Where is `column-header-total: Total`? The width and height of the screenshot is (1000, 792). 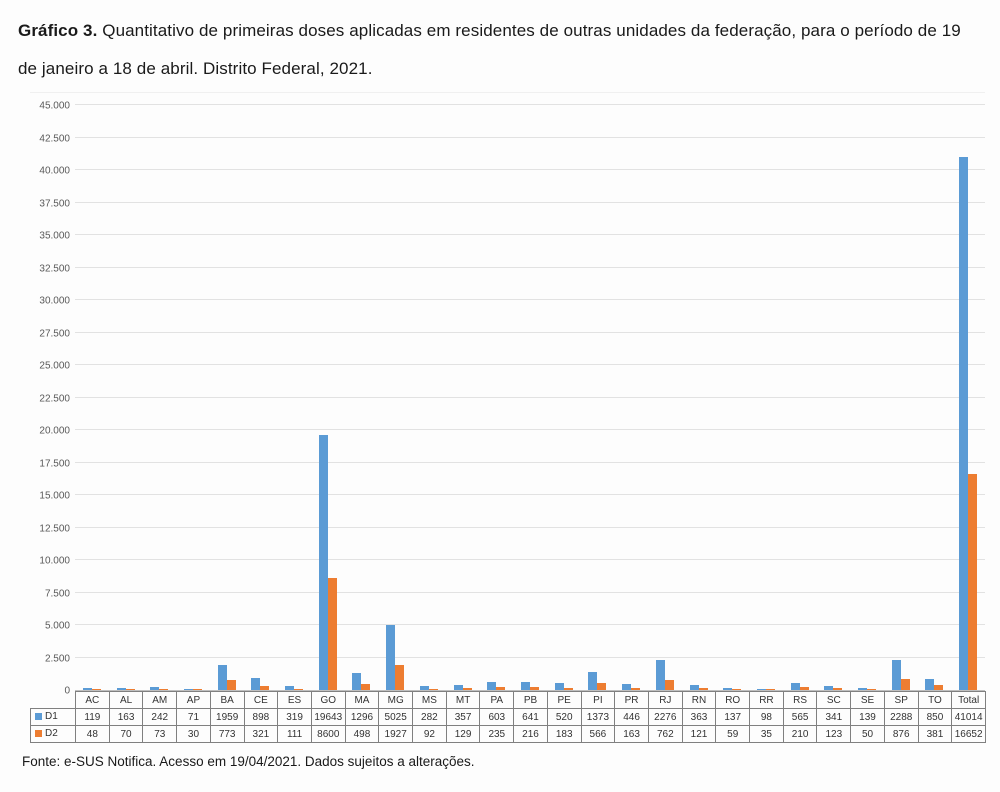
column-header-total: Total is located at coordinates (968, 700).